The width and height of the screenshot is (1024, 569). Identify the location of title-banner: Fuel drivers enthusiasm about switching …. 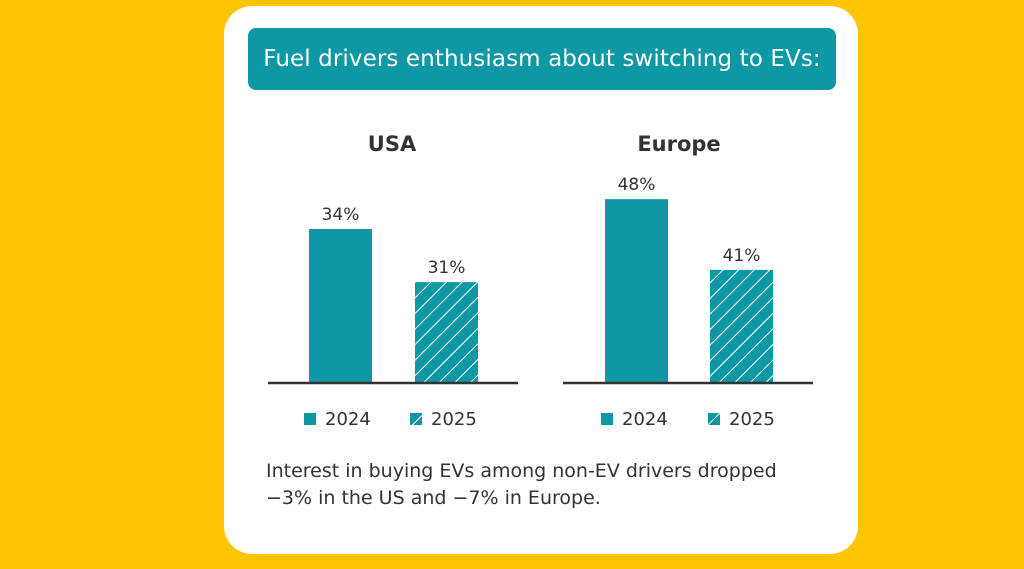
(542, 59).